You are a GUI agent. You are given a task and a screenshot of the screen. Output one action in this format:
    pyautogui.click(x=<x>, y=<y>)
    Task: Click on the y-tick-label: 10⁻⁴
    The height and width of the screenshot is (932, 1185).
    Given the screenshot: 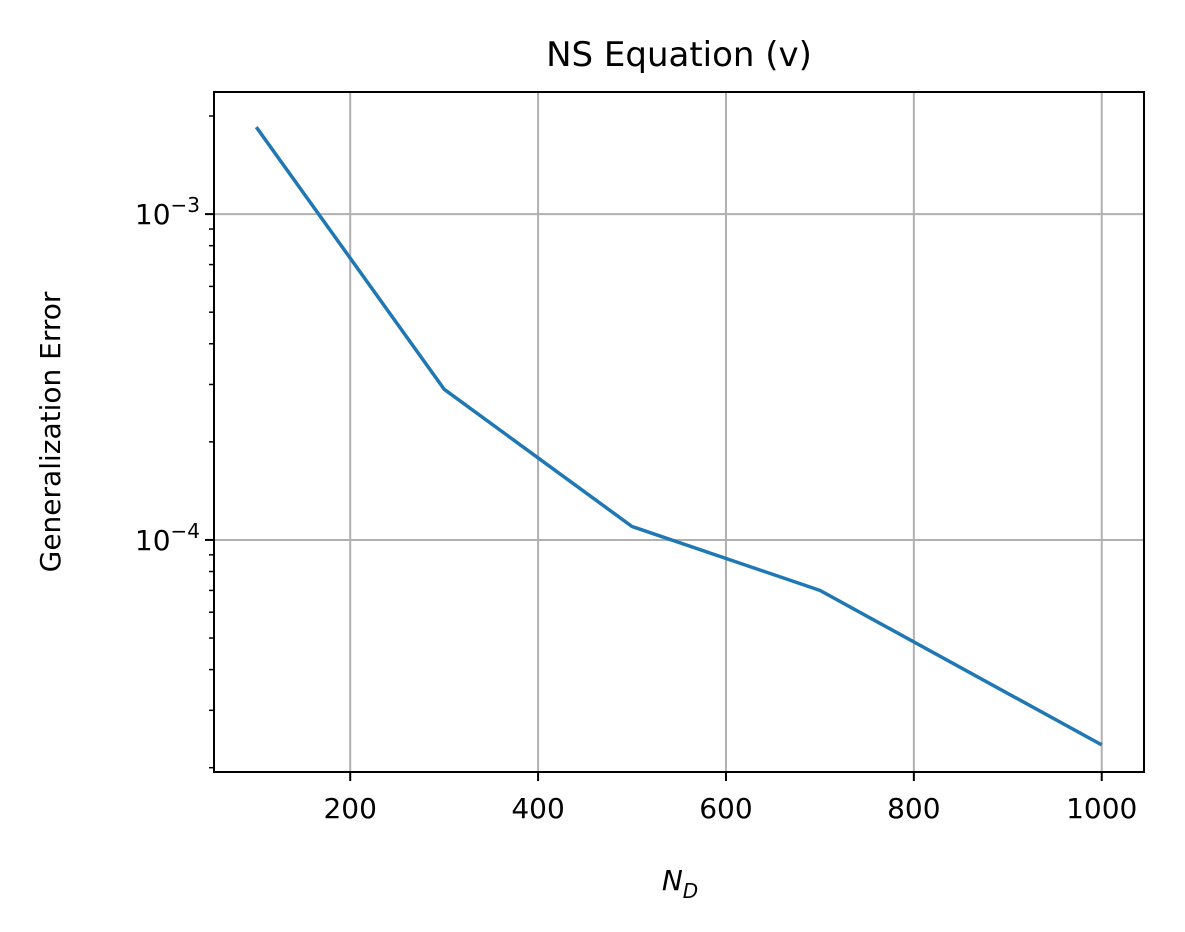 What is the action you would take?
    pyautogui.click(x=167, y=538)
    